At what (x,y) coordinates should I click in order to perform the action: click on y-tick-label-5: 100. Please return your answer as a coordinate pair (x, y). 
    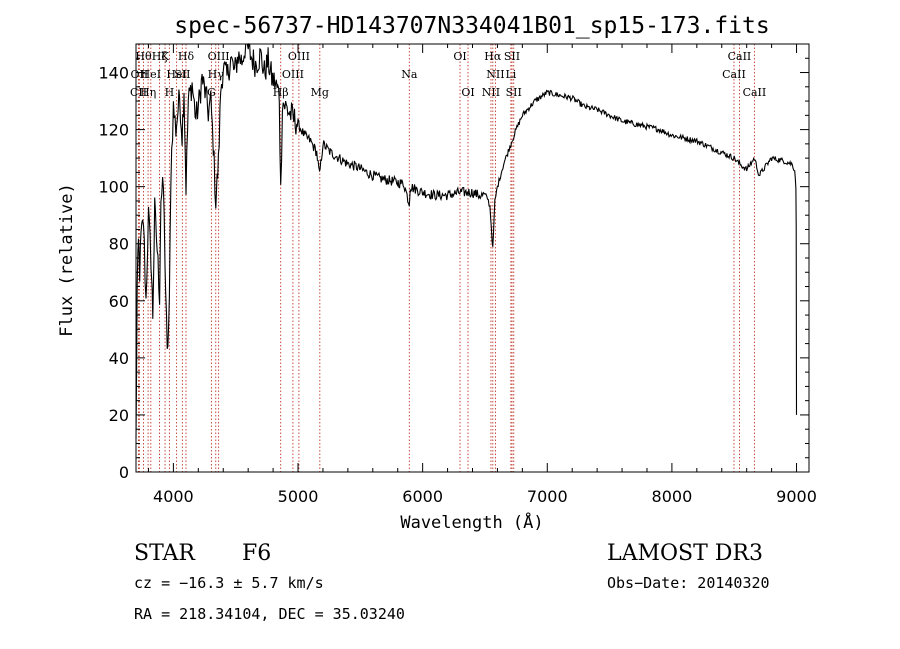
    Looking at the image, I should click on (113, 187).